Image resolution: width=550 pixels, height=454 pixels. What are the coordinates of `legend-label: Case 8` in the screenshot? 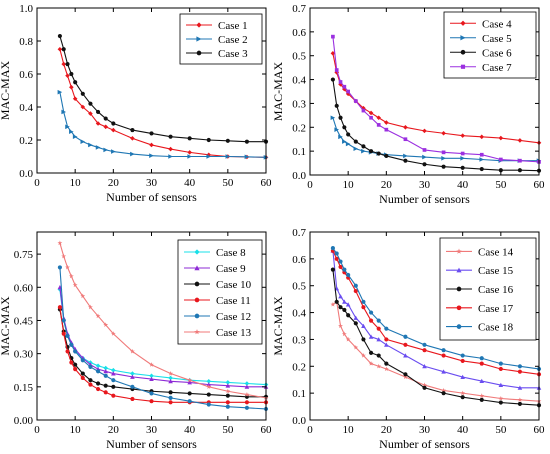 It's located at (231, 253).